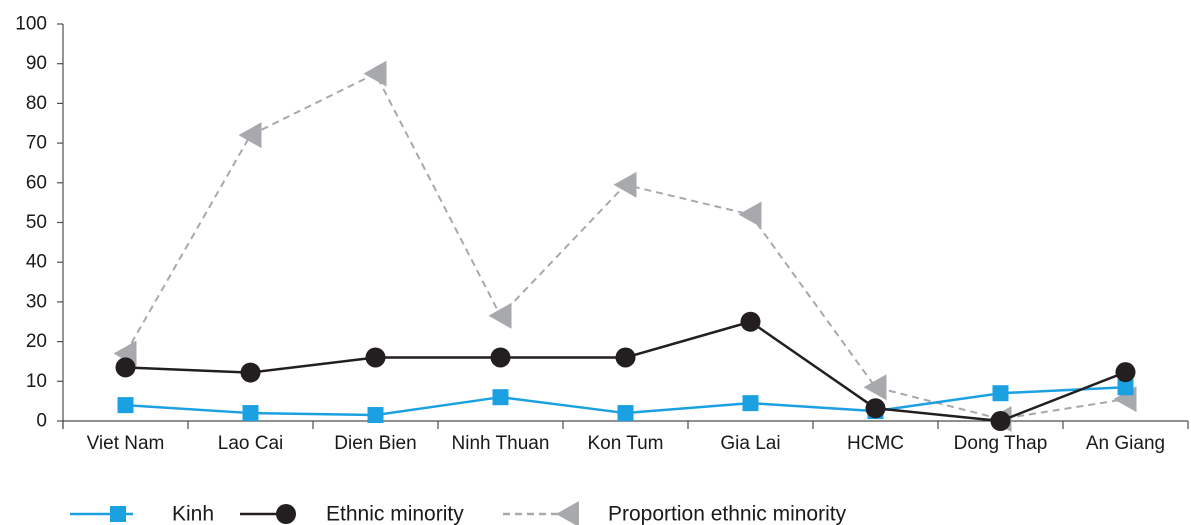 Image resolution: width=1191 pixels, height=525 pixels. What do you see at coordinates (36, 63) in the screenshot?
I see `y-tick-label: 90` at bounding box center [36, 63].